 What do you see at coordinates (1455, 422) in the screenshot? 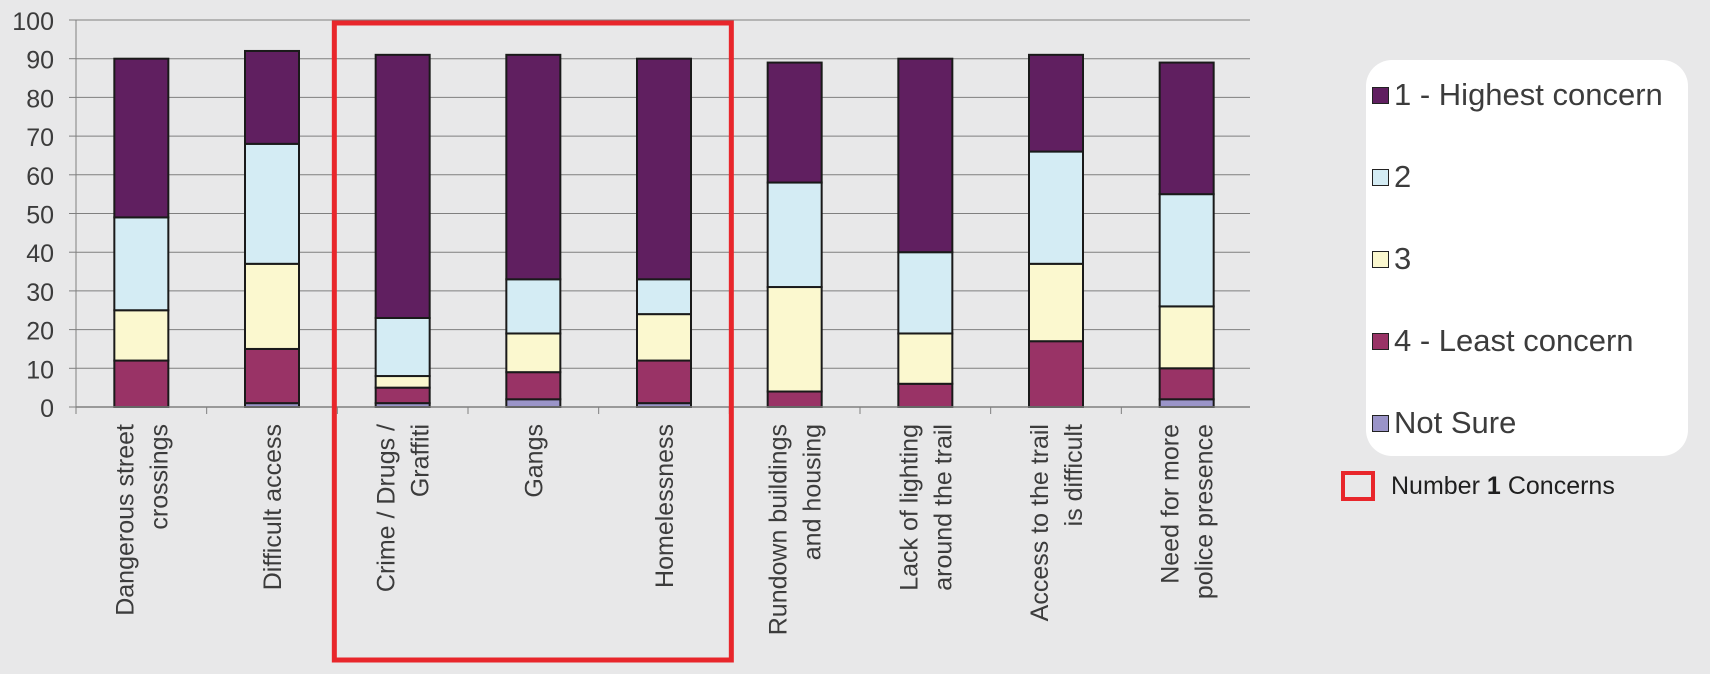
I see `legend-label: Not Sure` at bounding box center [1455, 422].